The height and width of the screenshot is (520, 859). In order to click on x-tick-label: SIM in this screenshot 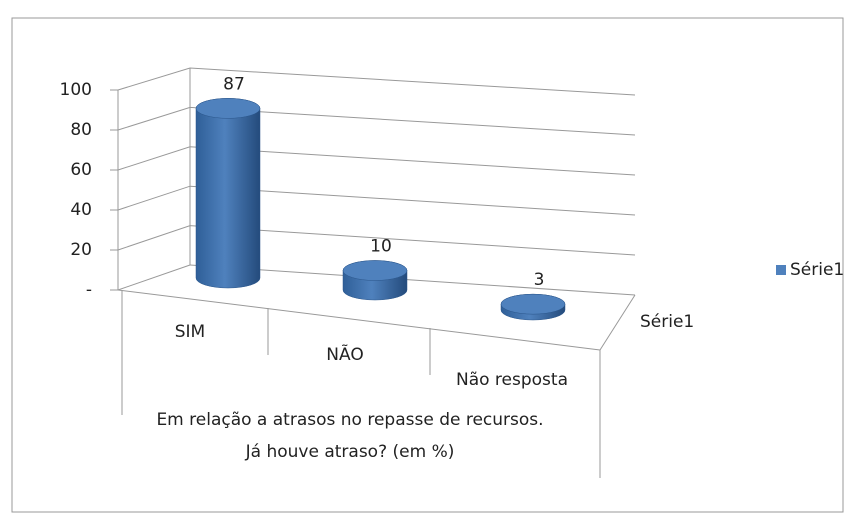, I will do `click(190, 332)`.